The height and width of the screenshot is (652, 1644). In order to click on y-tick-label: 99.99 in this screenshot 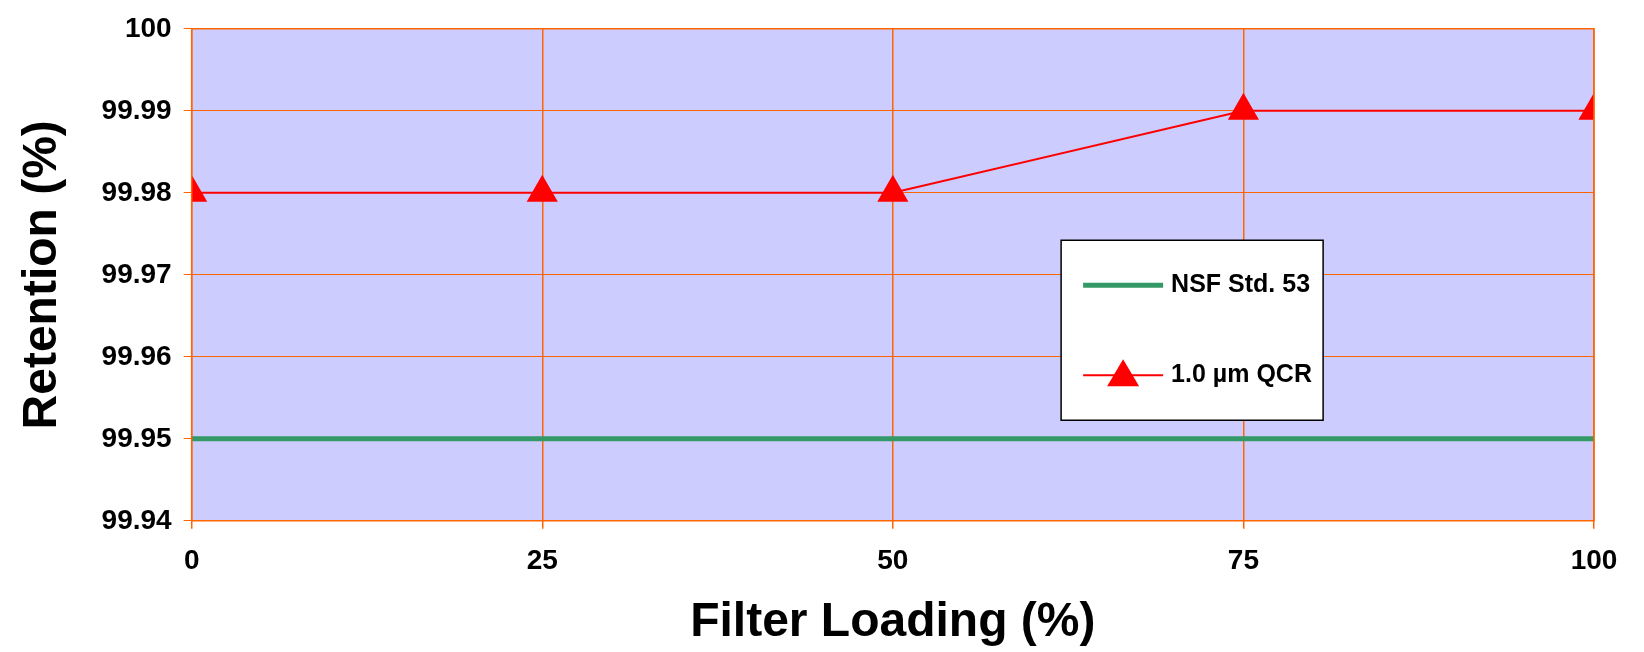, I will do `click(136, 109)`.